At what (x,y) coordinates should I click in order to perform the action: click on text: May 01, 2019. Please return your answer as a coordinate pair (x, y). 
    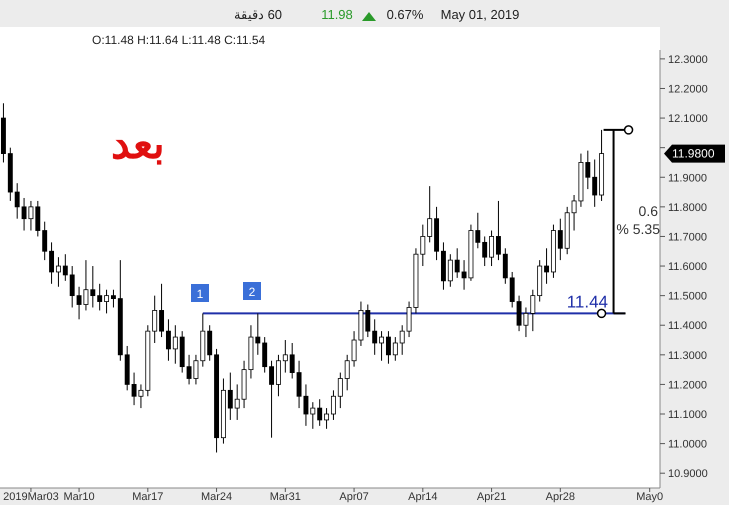
    Looking at the image, I should click on (480, 14).